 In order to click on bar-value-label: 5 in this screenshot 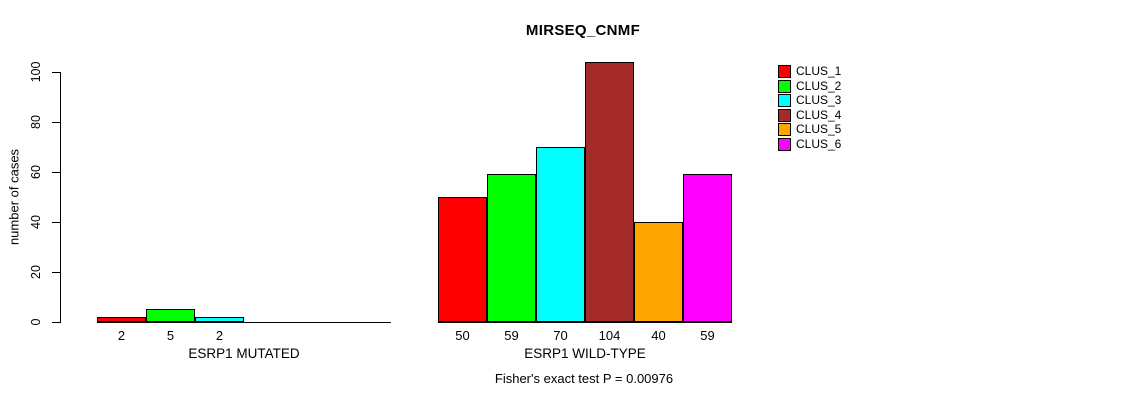, I will do `click(170, 335)`.